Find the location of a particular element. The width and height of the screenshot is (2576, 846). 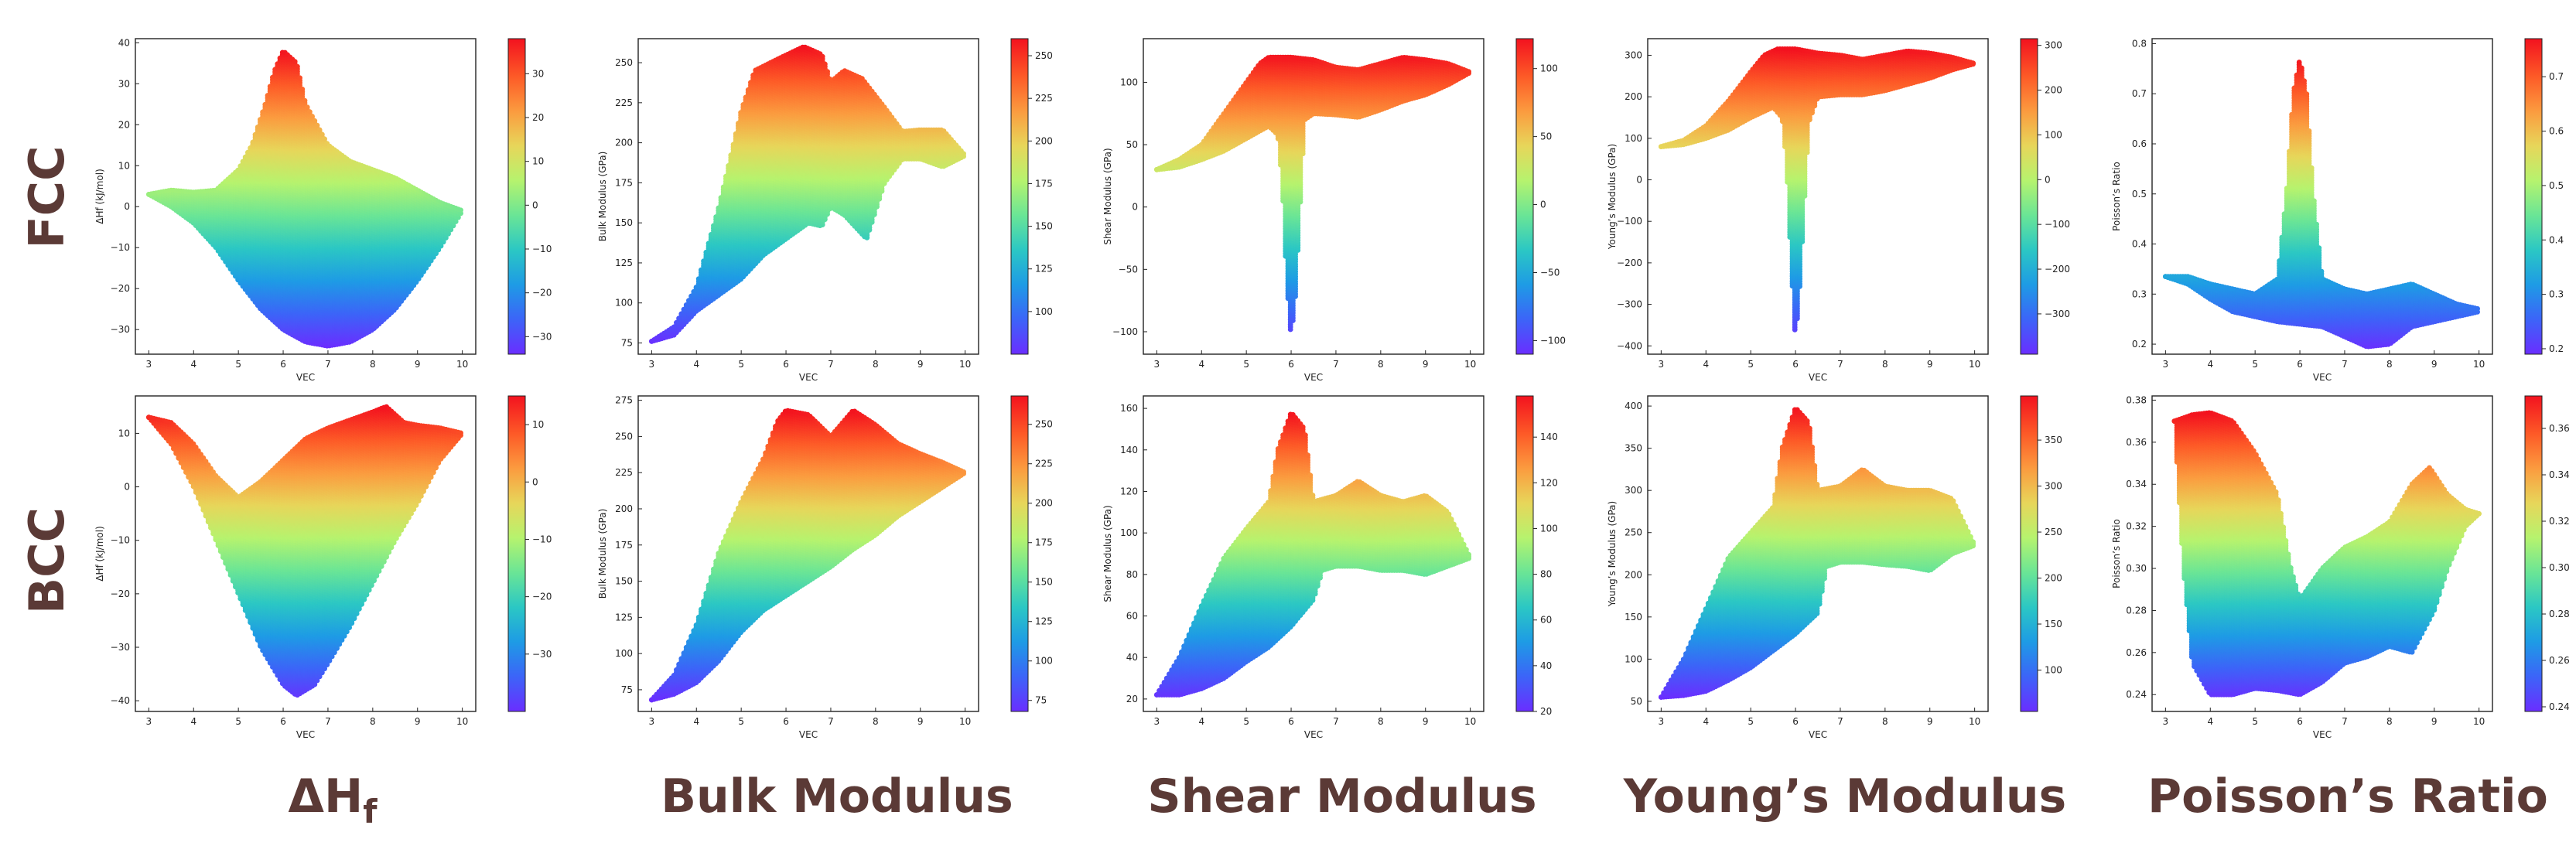

row-label-bcc: BCC is located at coordinates (47, 560).